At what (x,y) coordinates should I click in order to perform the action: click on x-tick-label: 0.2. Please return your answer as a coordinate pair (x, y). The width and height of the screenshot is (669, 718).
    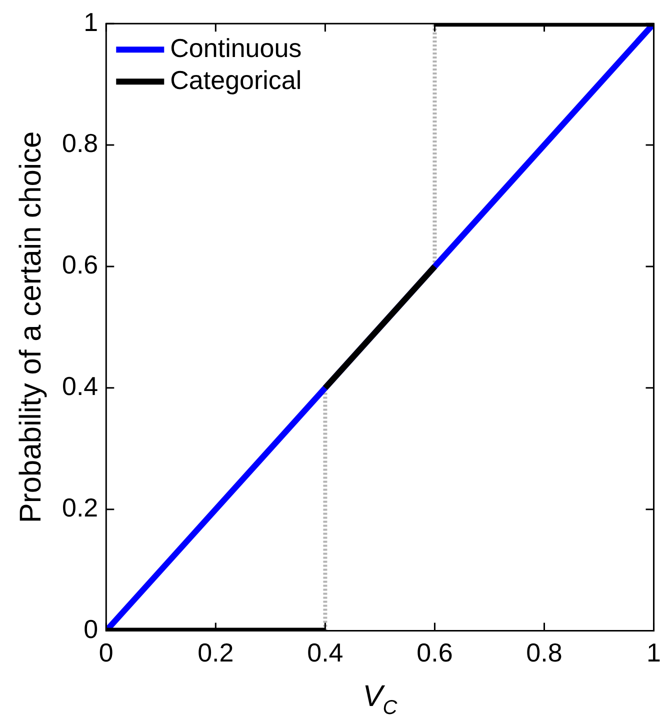
    Looking at the image, I should click on (216, 653).